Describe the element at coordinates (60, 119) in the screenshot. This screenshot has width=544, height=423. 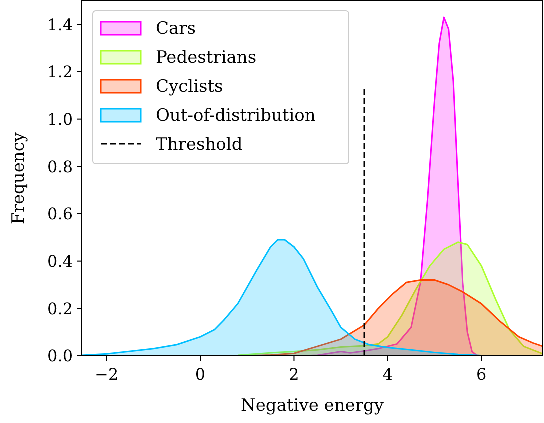
I see `y-tick-label: 1.0` at that location.